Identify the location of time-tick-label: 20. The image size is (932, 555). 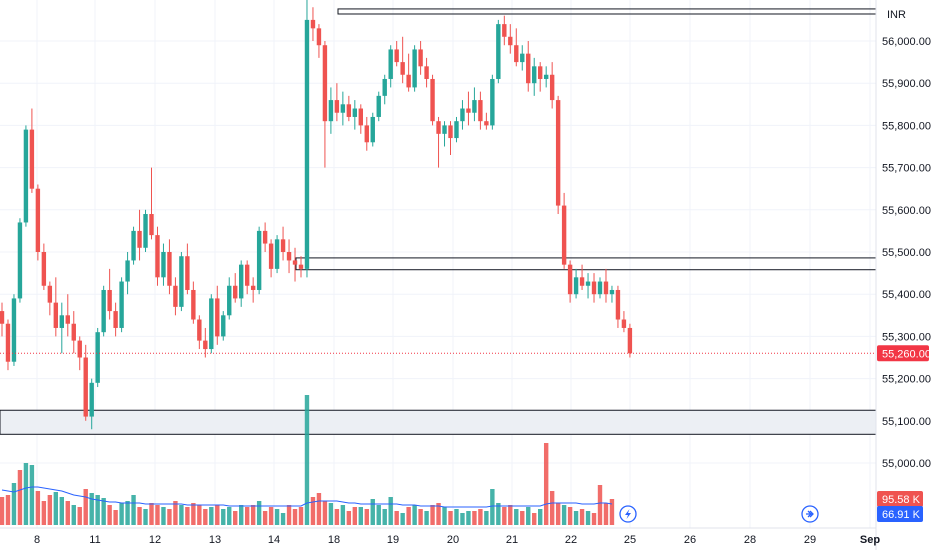
(453, 540).